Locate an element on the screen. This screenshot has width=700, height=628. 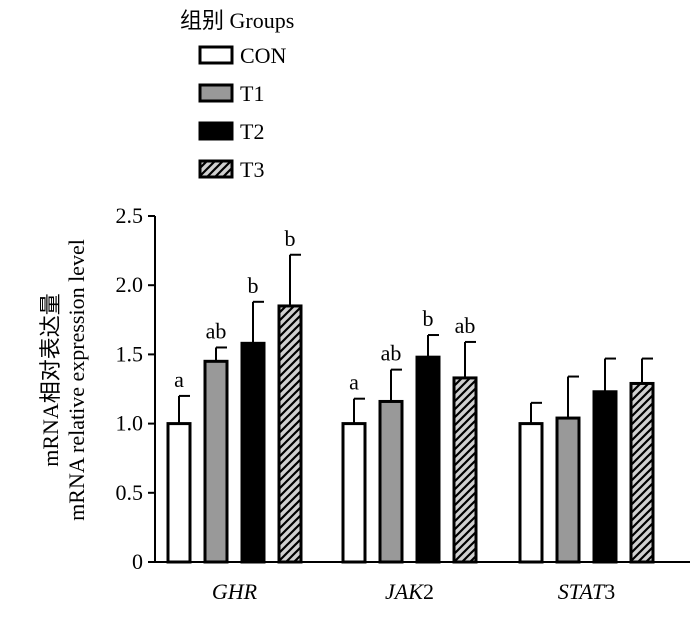
y-tick-label: 1.0 is located at coordinates (130, 423).